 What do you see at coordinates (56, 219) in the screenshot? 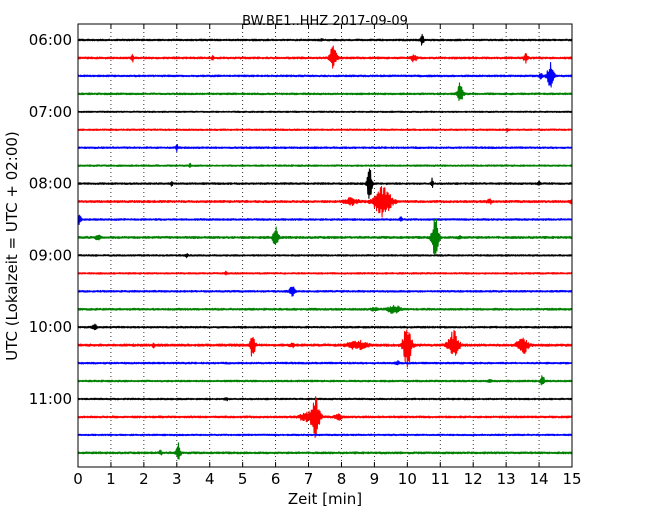
I see `y-axis: 06:00 07:00 08:00 09:00 10:00 11:00` at bounding box center [56, 219].